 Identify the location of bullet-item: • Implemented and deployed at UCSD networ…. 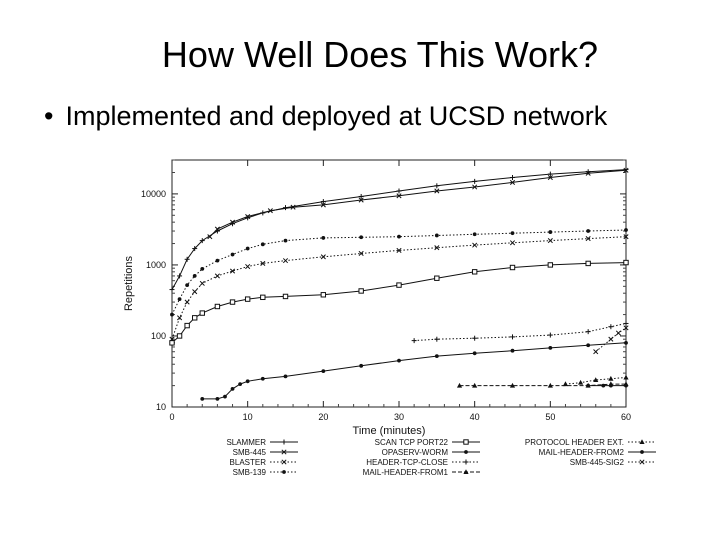
(325, 116).